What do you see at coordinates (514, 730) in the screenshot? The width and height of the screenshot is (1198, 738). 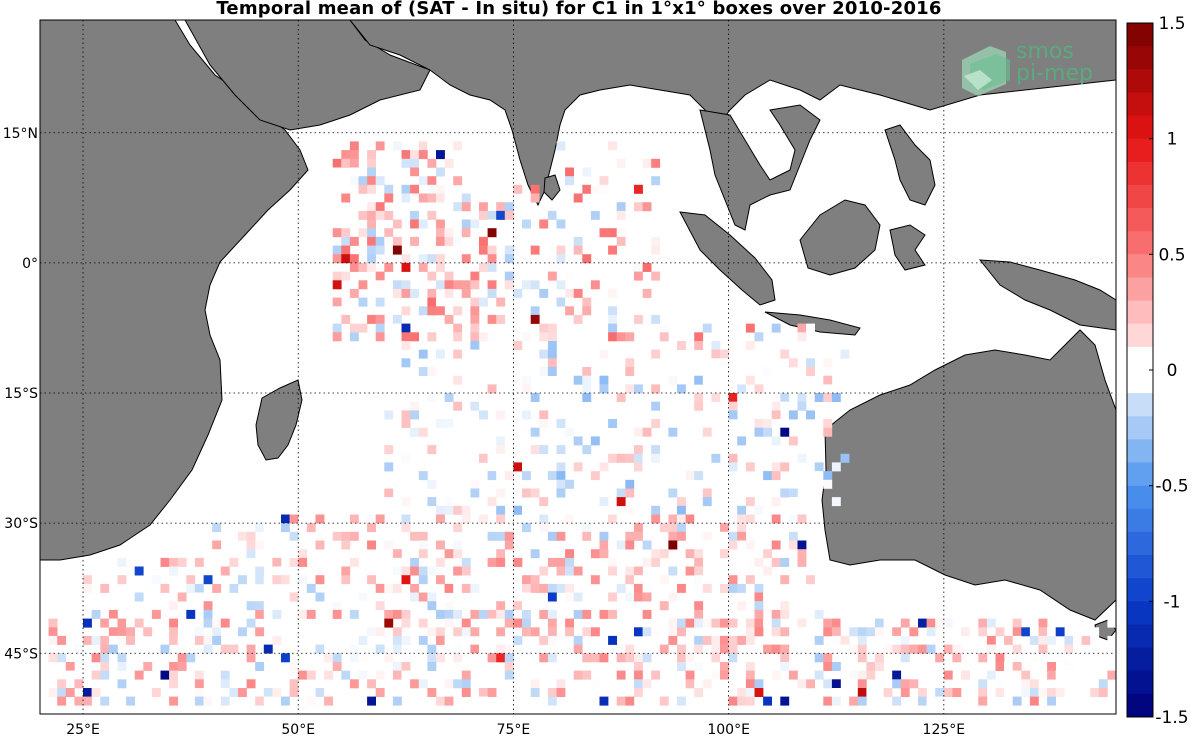 I see `longitude-tick-label: 75°E` at bounding box center [514, 730].